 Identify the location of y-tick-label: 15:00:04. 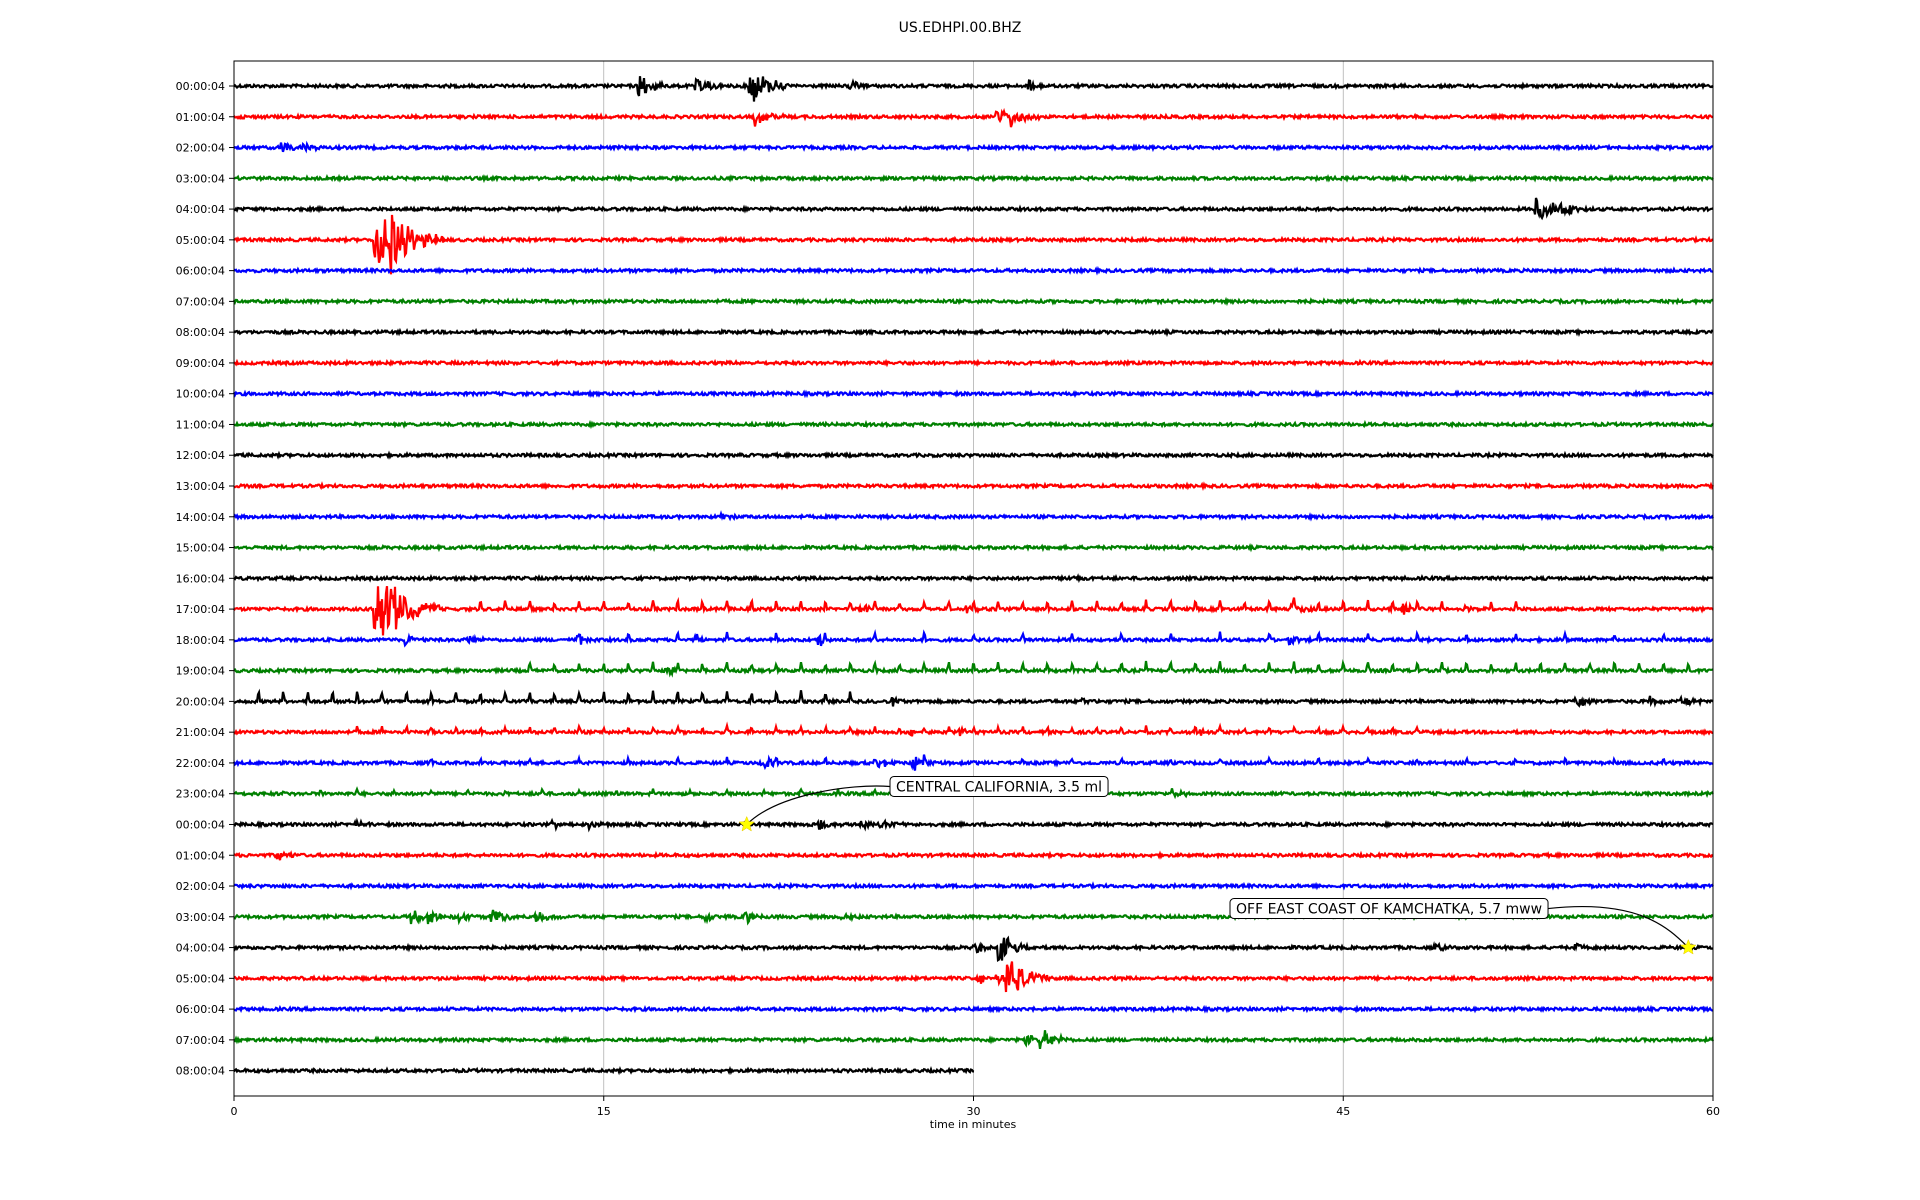
(200, 548).